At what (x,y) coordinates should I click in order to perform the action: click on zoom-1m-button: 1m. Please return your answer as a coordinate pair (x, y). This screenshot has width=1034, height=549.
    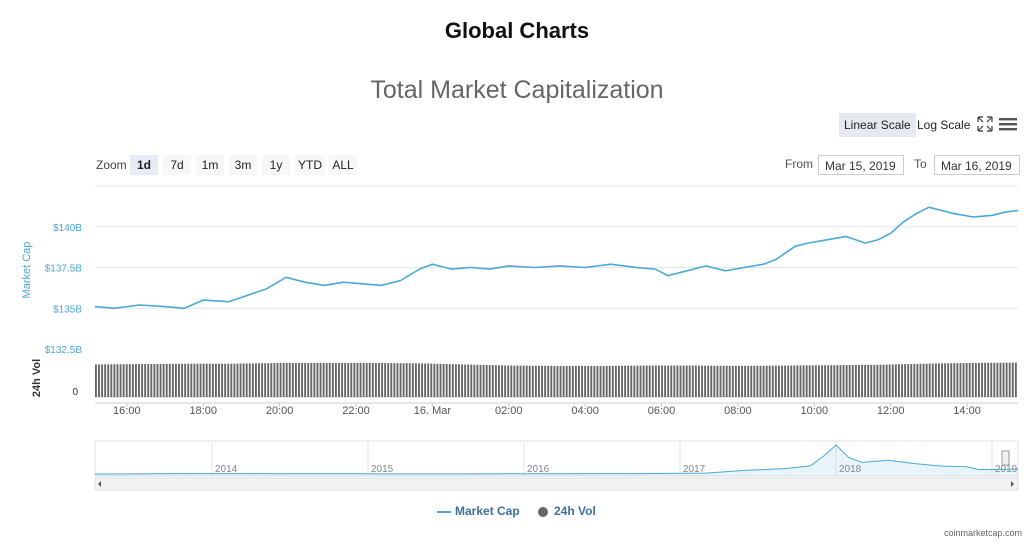
    Looking at the image, I should click on (210, 165).